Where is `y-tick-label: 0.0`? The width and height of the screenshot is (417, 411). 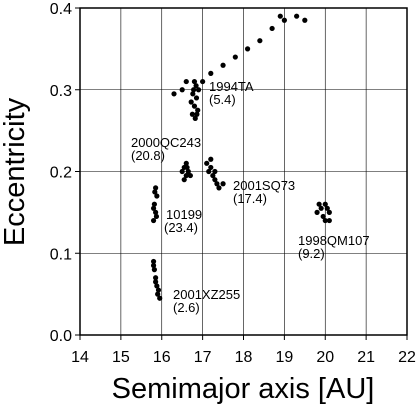 y-tick-label: 0.0 is located at coordinates (61, 336).